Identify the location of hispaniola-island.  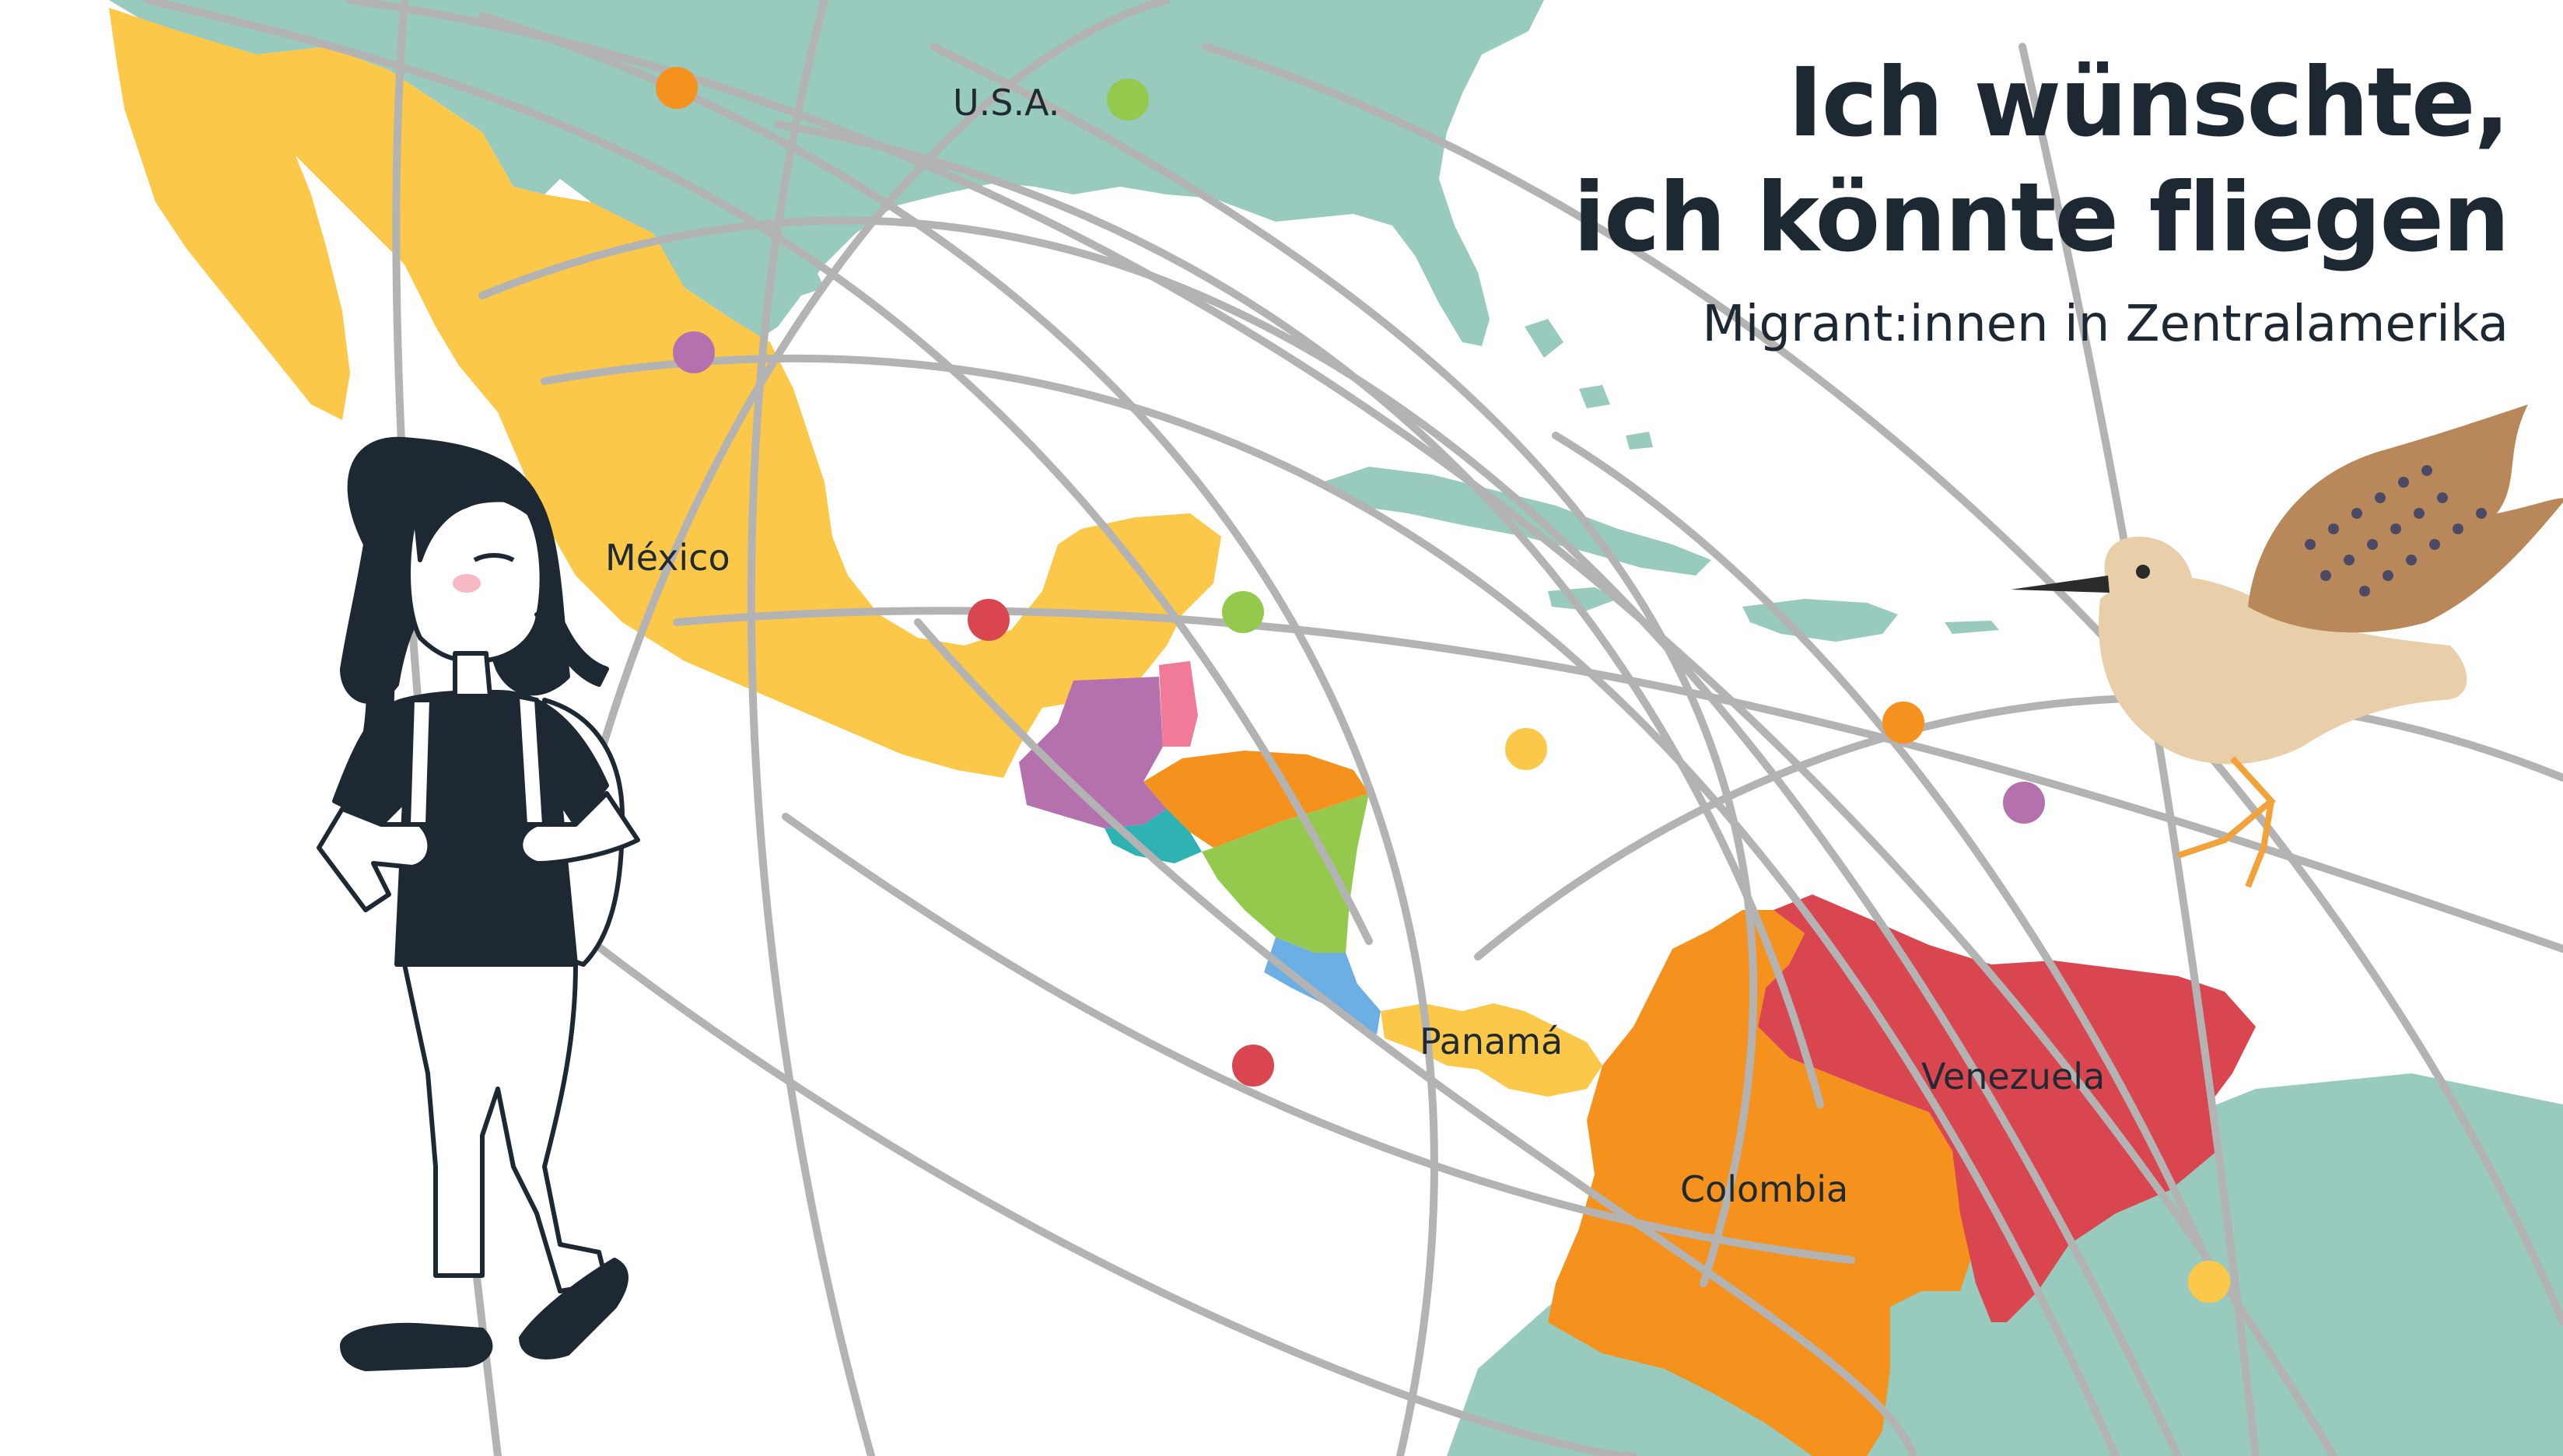
(1820, 620).